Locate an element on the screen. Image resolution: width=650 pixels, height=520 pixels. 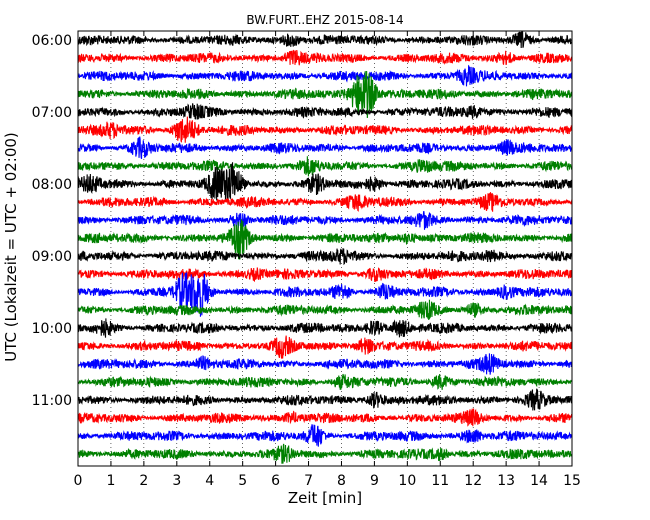
x-tick-label: 11 is located at coordinates (440, 481).